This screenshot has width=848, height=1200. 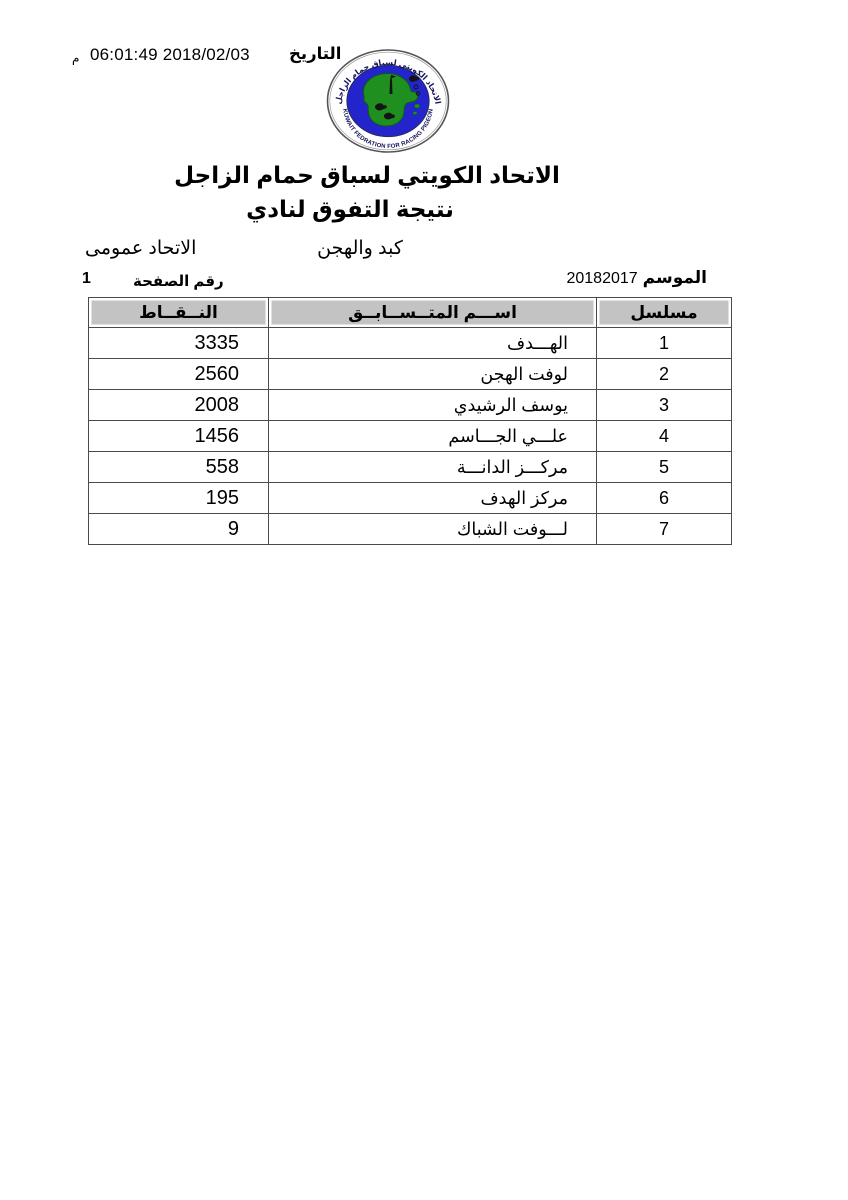 I want to click on table-row: 3 يوسف الرشيدي 2008, so click(x=410, y=405).